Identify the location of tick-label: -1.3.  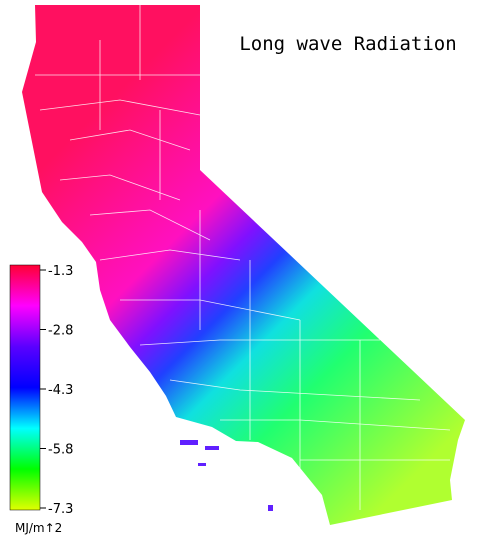
(60, 271).